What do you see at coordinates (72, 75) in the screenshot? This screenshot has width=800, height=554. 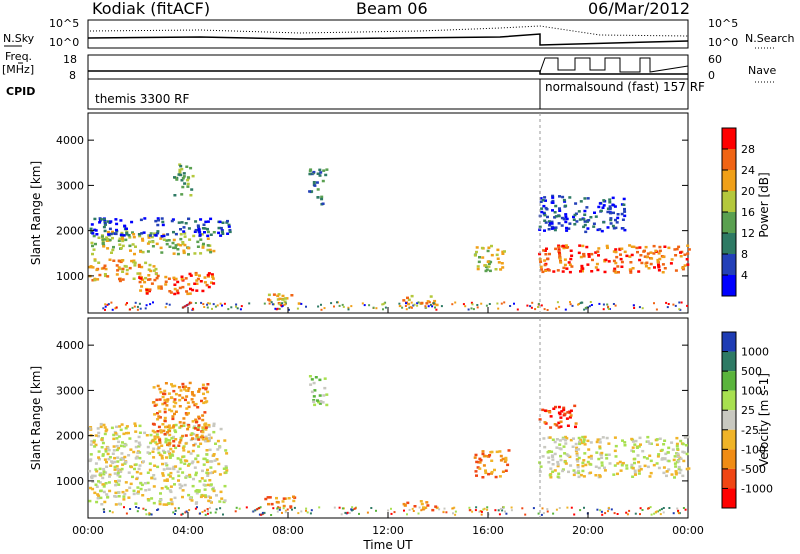 I see `freq-tick-low: 8` at bounding box center [72, 75].